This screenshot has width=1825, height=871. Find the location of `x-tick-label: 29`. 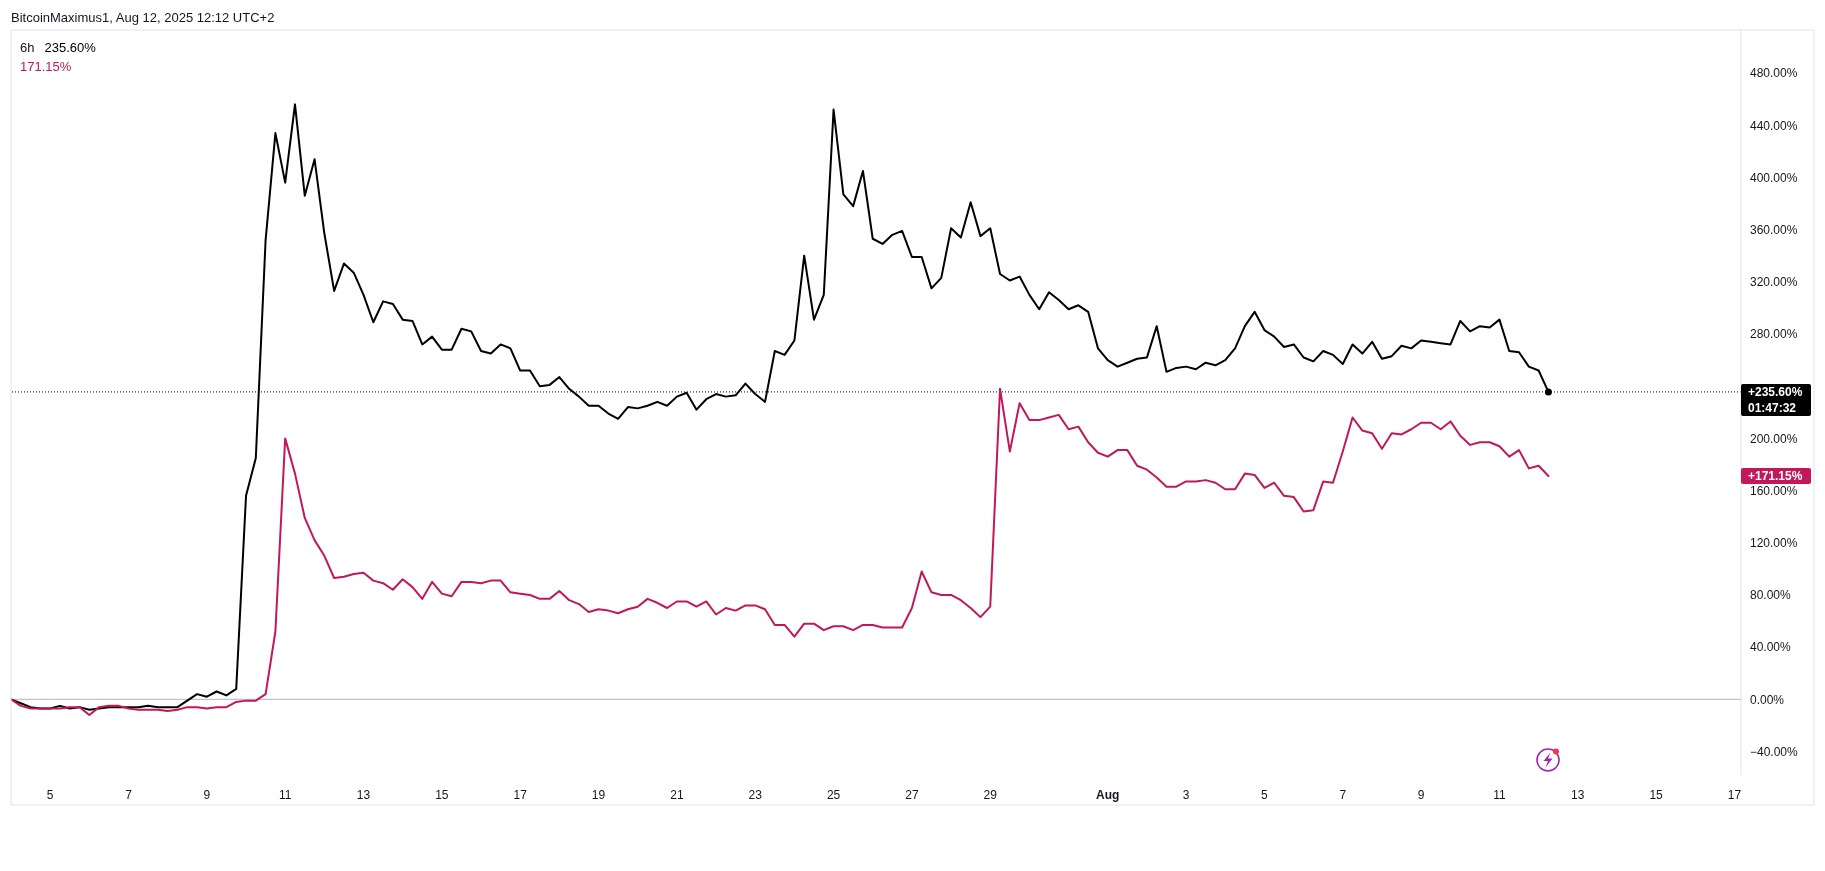

x-tick-label: 29 is located at coordinates (990, 795).